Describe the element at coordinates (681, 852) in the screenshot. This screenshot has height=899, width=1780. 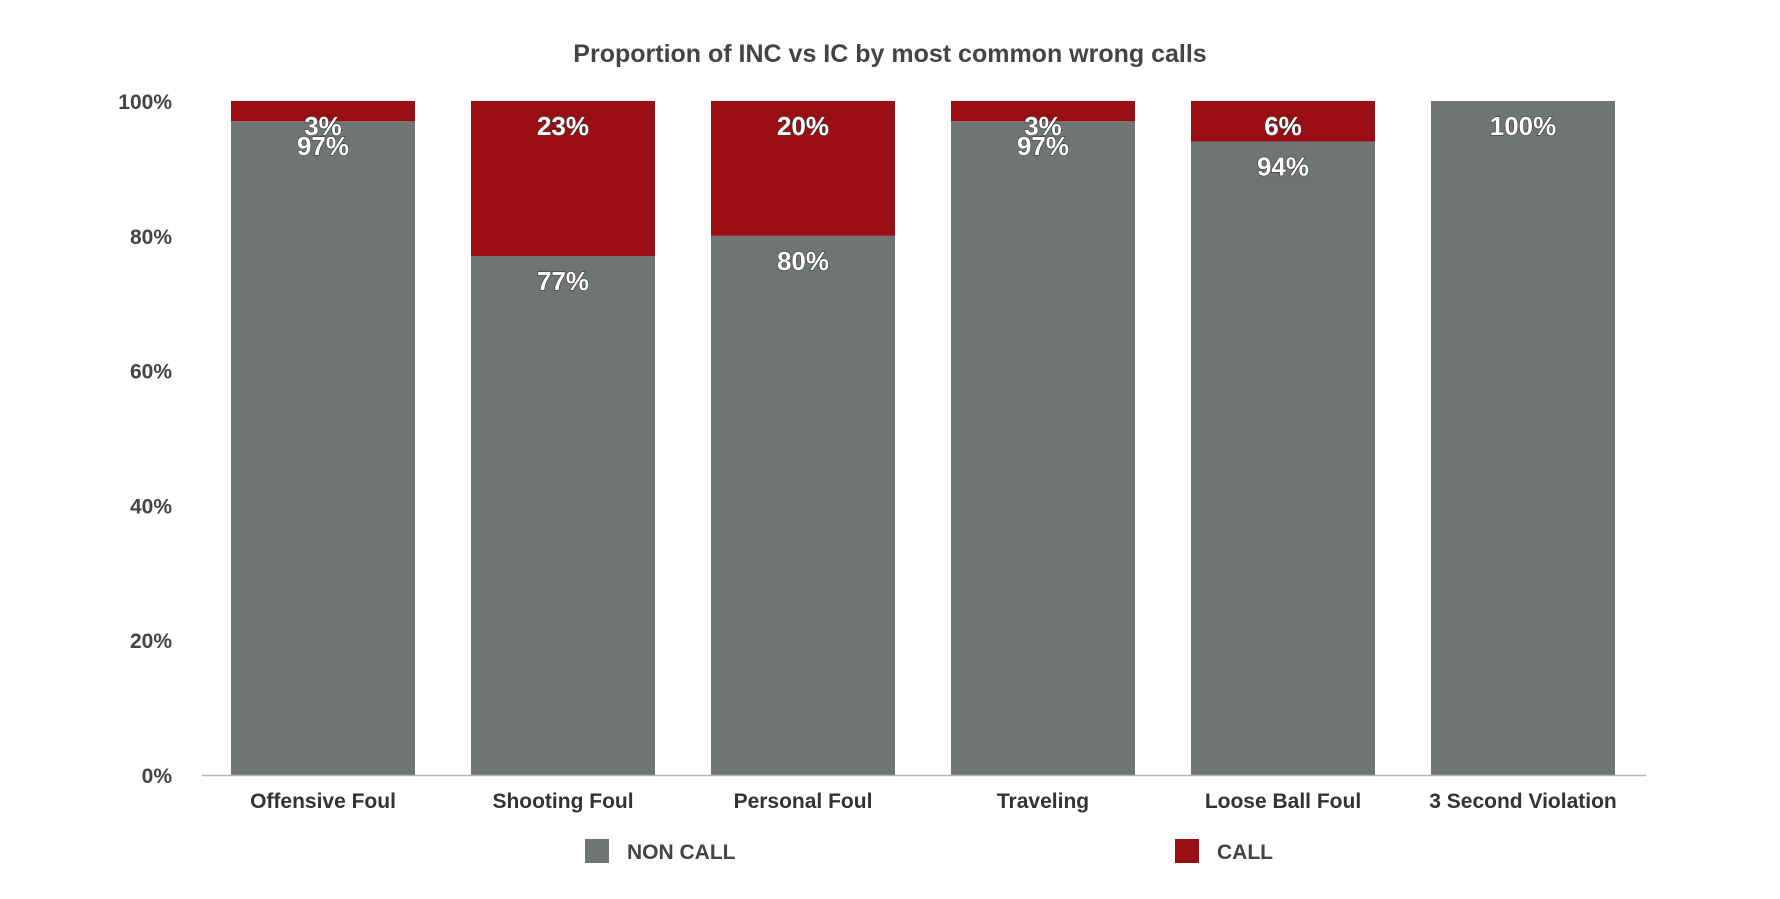
I see `legend-label: NON CALL` at that location.